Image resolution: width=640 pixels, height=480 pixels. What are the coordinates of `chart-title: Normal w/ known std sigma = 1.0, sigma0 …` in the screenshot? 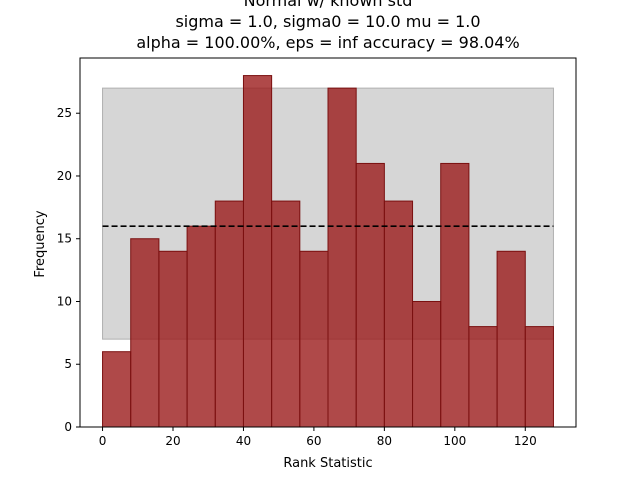 It's located at (327, 26).